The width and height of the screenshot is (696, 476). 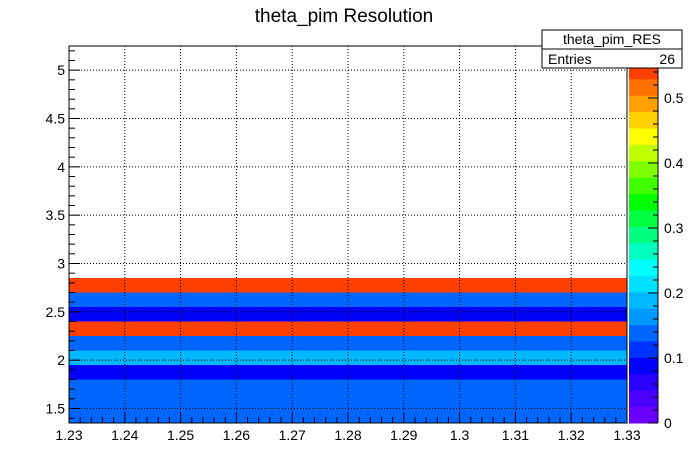 What do you see at coordinates (667, 59) in the screenshot?
I see `stats-entries-value: 26` at bounding box center [667, 59].